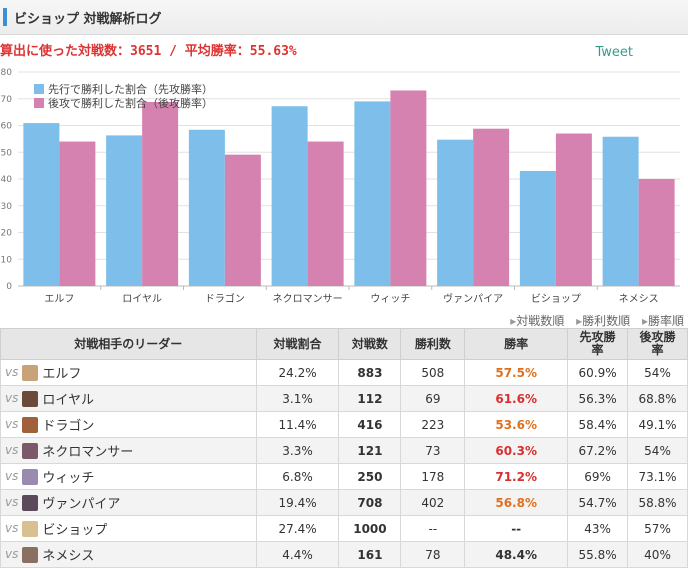 Image resolution: width=688 pixels, height=568 pixels. I want to click on table-row: vs ヴァンパイア 19.4% 708 402 56.8% 54.7% 58.8%, so click(344, 502).